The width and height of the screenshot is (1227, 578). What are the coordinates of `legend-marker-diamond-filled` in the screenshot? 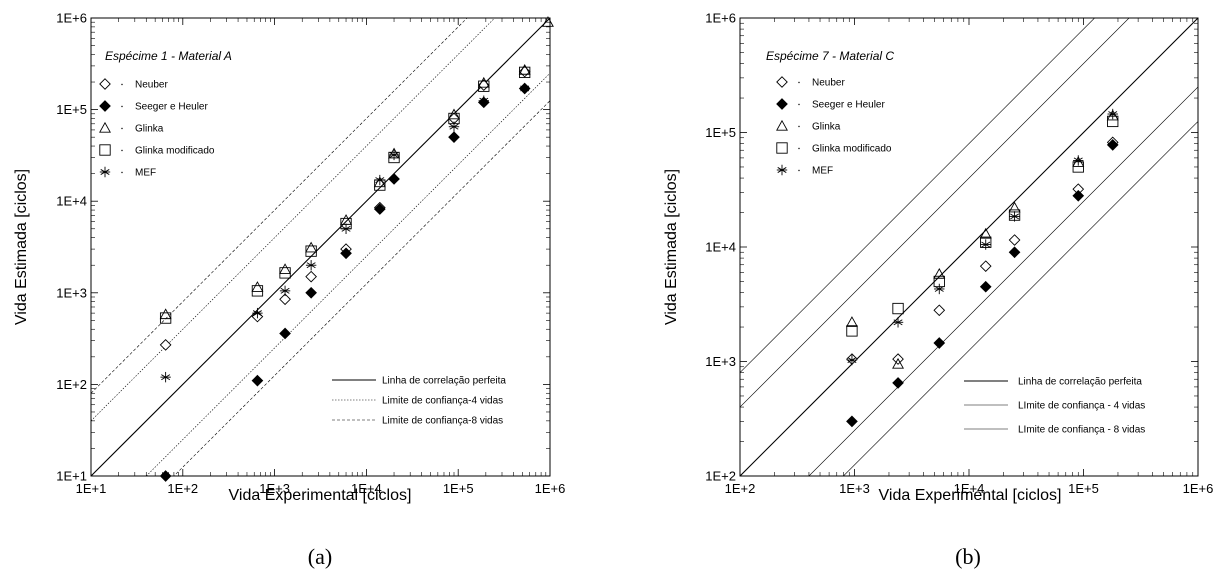 It's located at (782, 104).